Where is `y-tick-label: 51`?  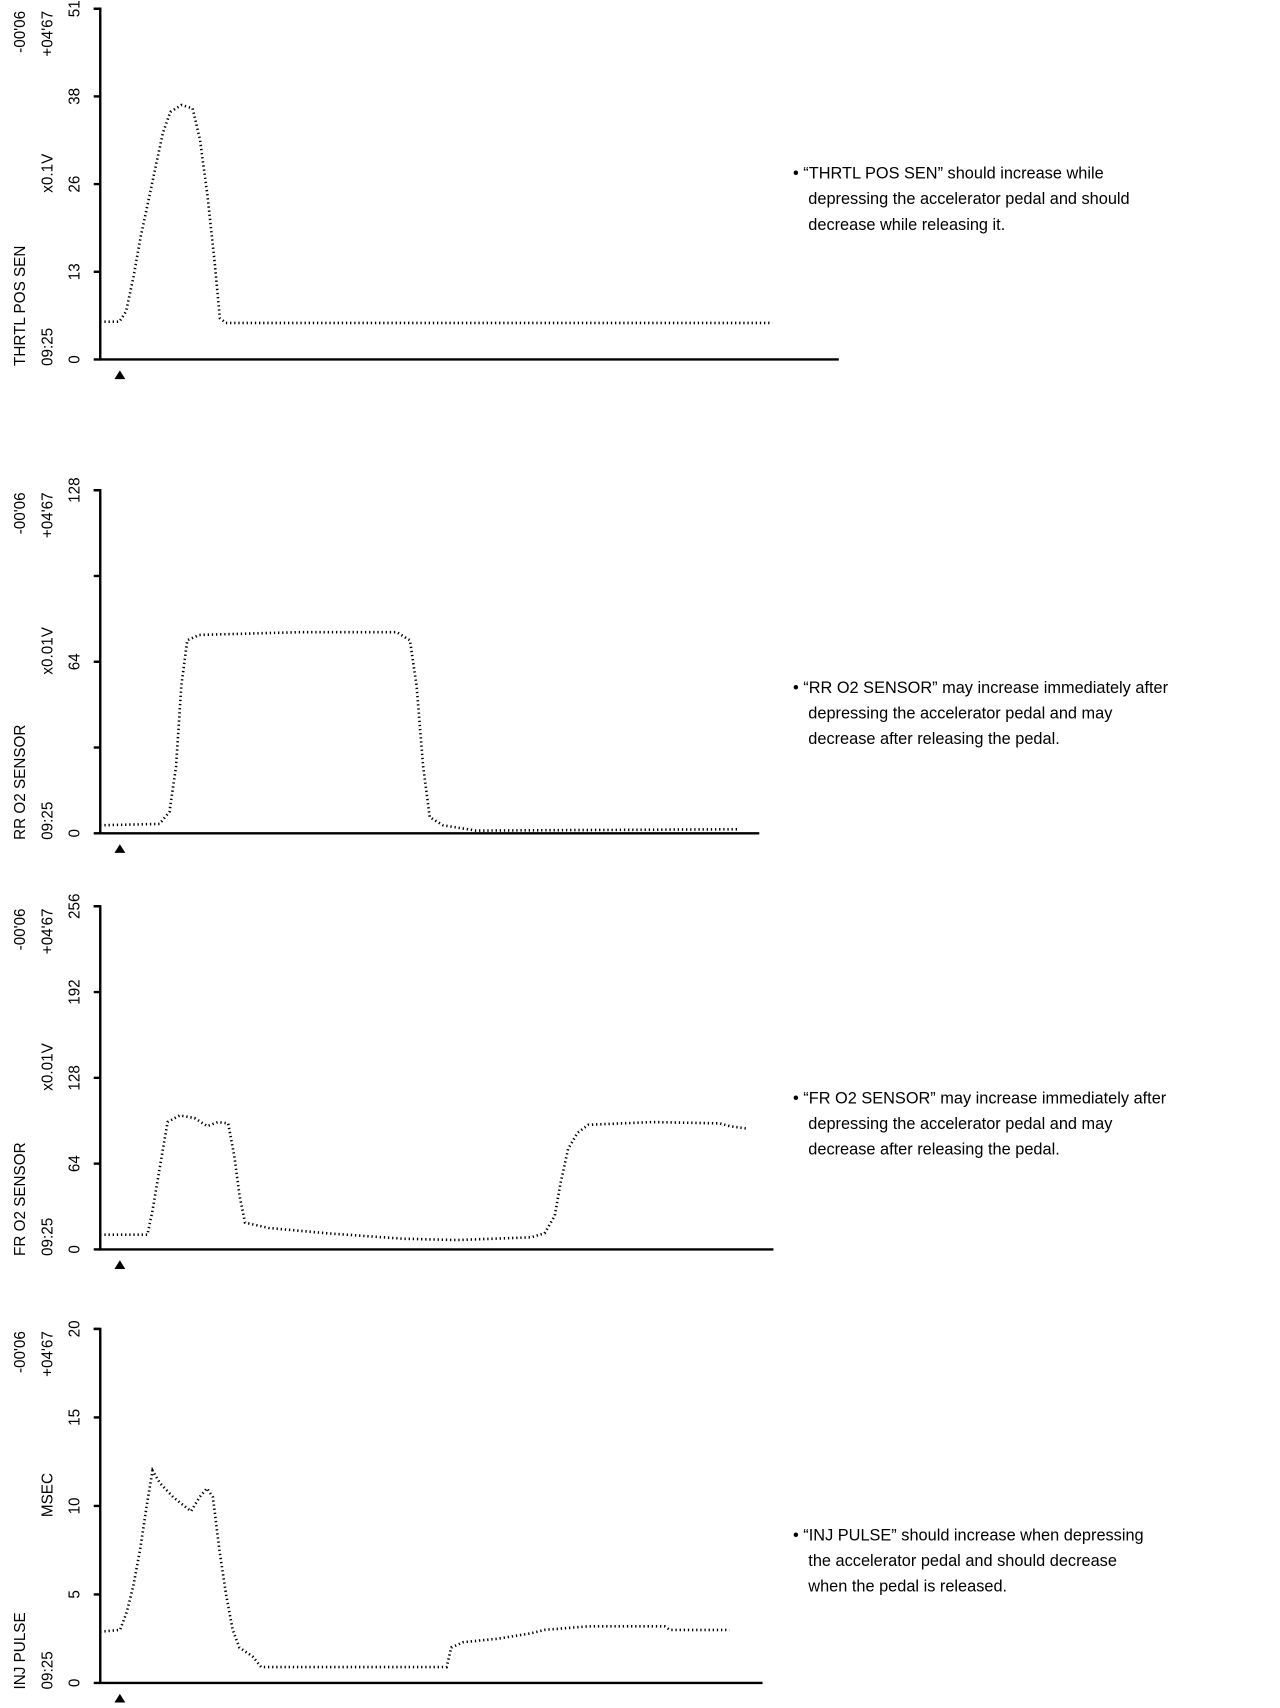
y-tick-label: 51 is located at coordinates (75, 8).